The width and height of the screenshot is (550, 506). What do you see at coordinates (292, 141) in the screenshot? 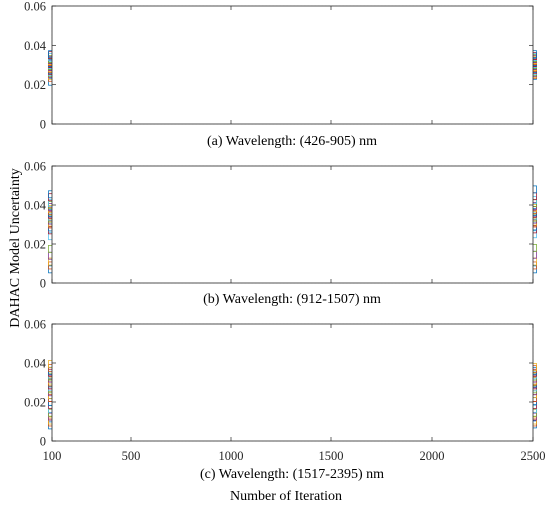
I see `panel-a-caption: (a) Wavelength: (426-905) nm` at bounding box center [292, 141].